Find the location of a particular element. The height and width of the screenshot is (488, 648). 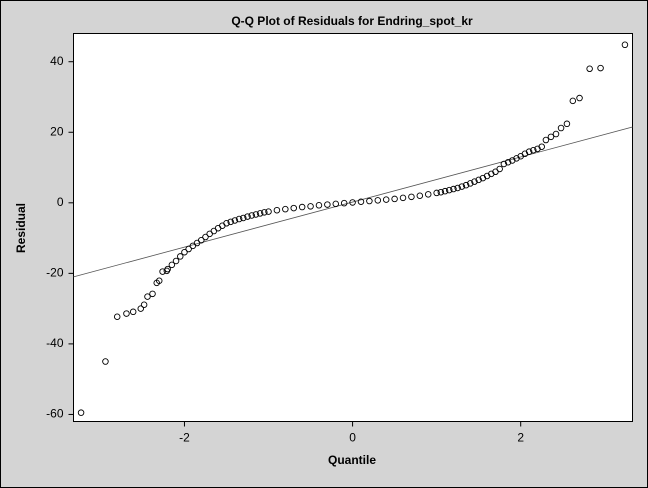

y-tick-label: 20 is located at coordinates (57, 131).